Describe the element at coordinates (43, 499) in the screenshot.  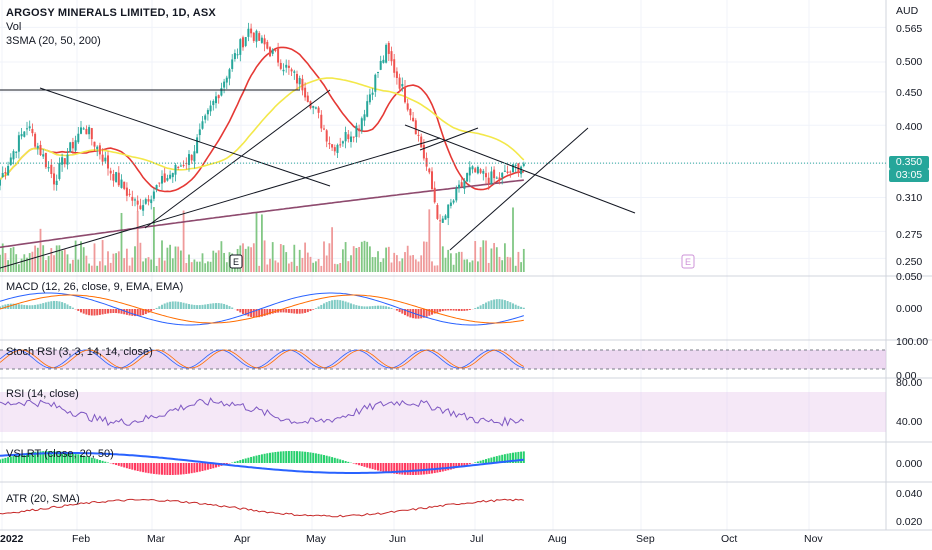
I see `atr-label: ATR (20, SMA)` at that location.